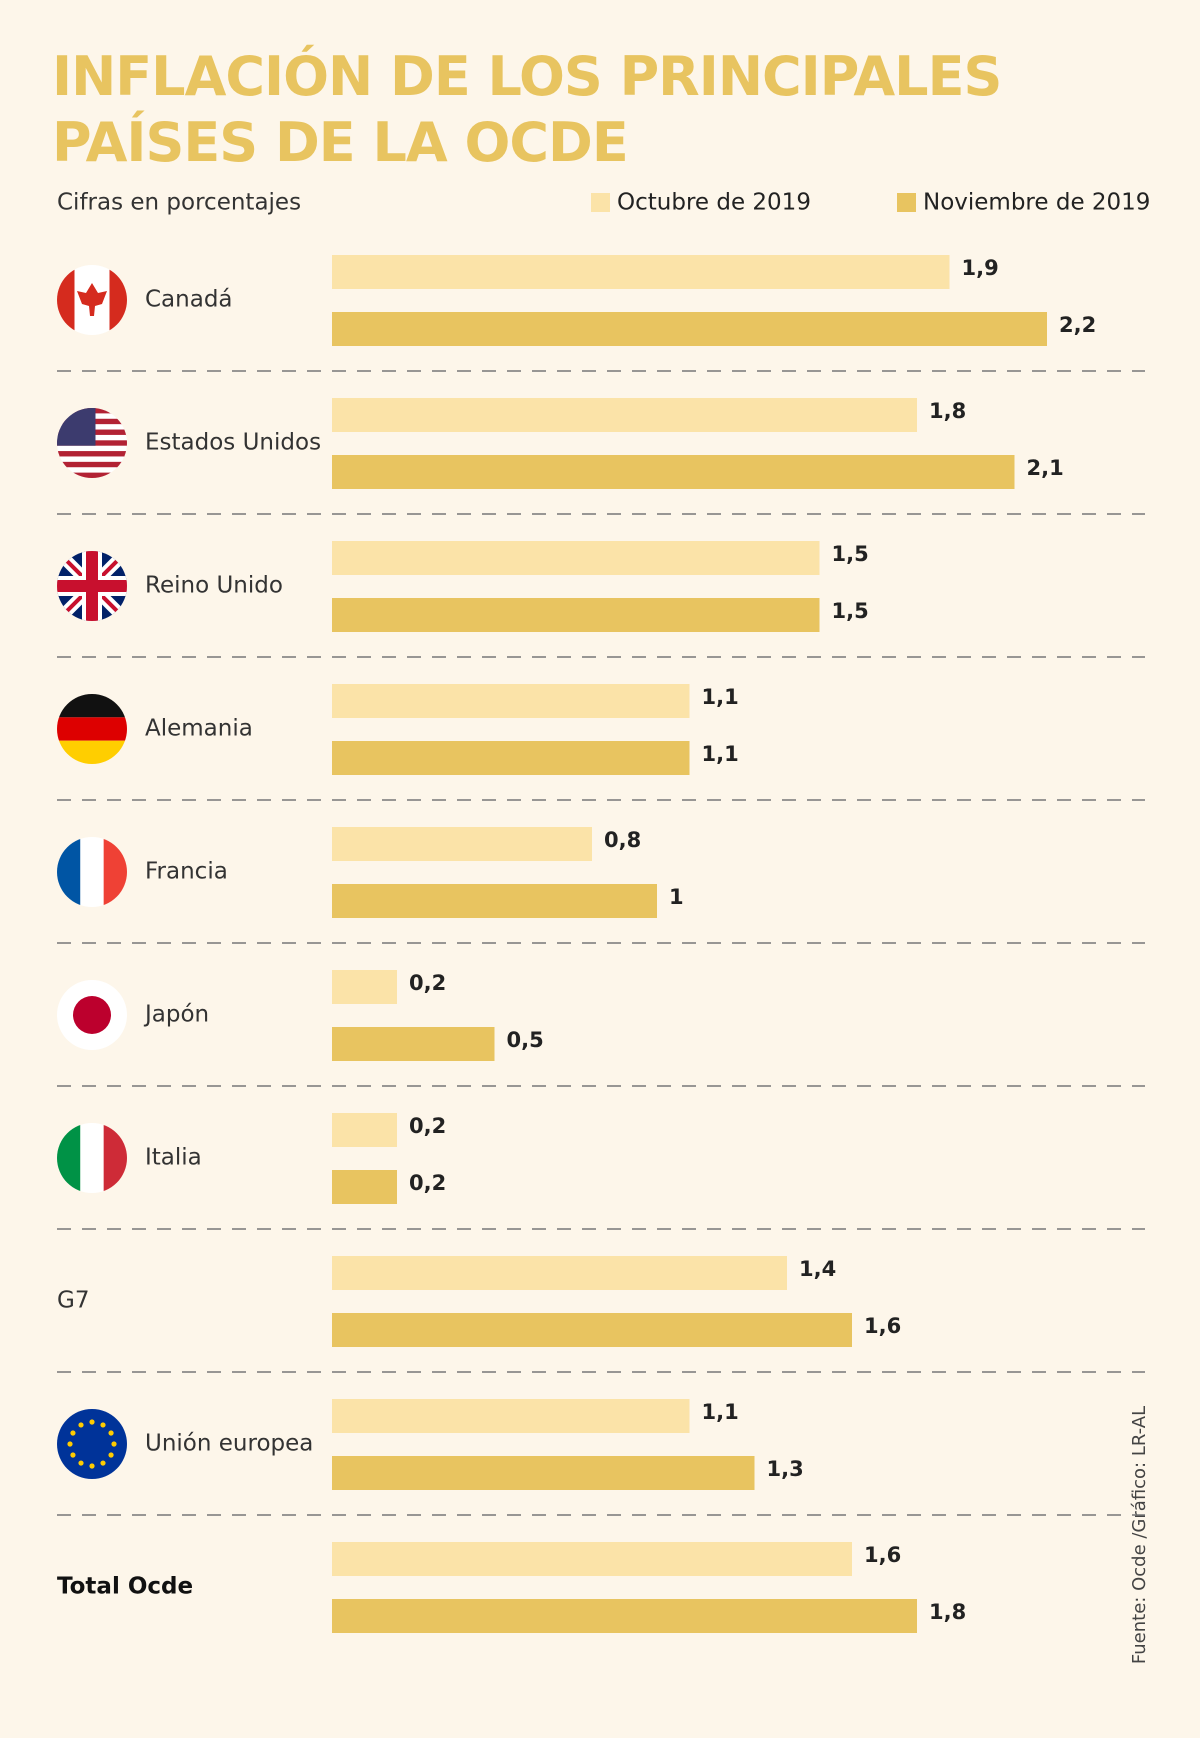  What do you see at coordinates (229, 1444) in the screenshot?
I see `category-label: Unión europea` at bounding box center [229, 1444].